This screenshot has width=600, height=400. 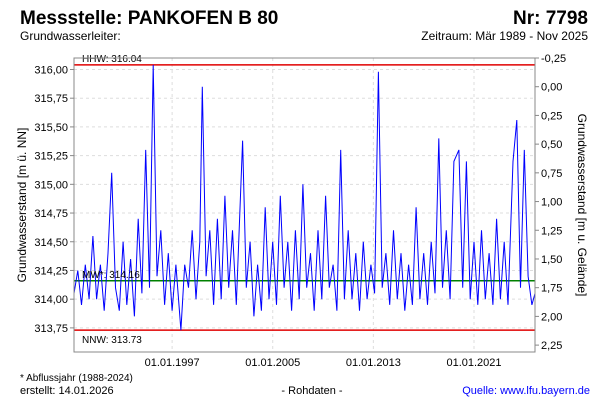 I want to click on y-tick-label: 314,00, so click(x=51, y=300).